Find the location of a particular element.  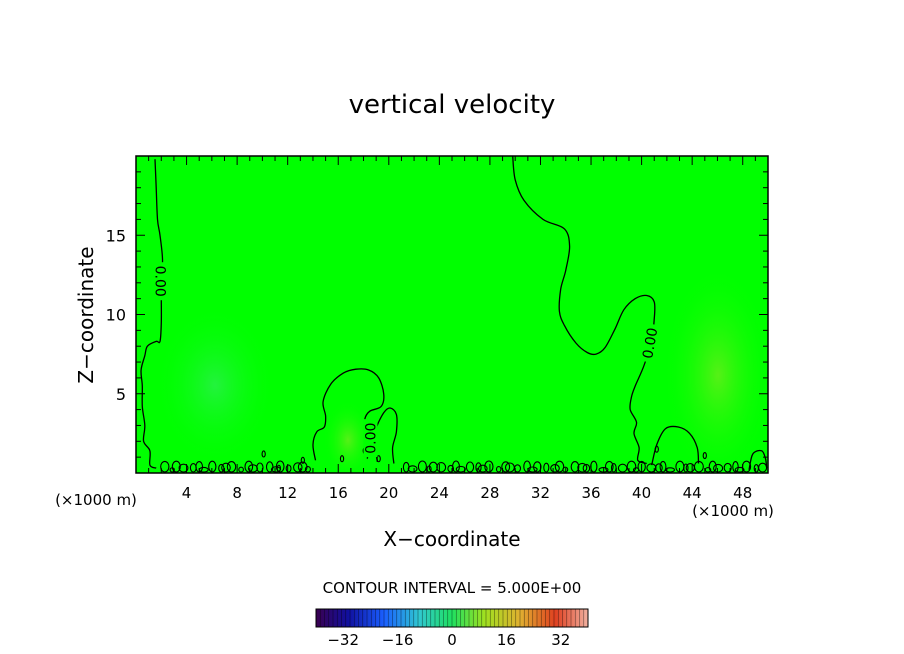

colorbar: −32 −16 0 16 32 is located at coordinates (452, 628).